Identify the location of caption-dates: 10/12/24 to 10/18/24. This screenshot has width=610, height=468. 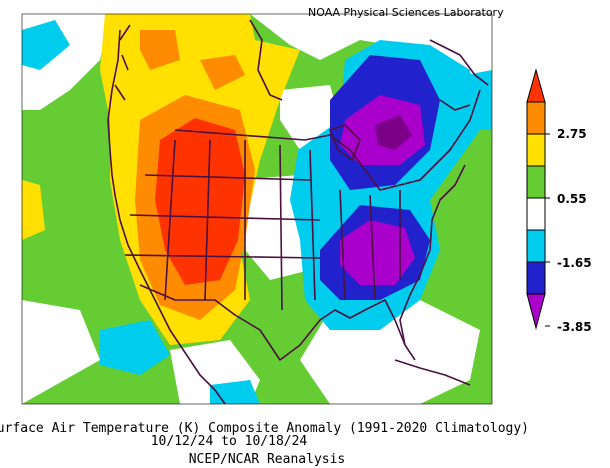
(229, 441).